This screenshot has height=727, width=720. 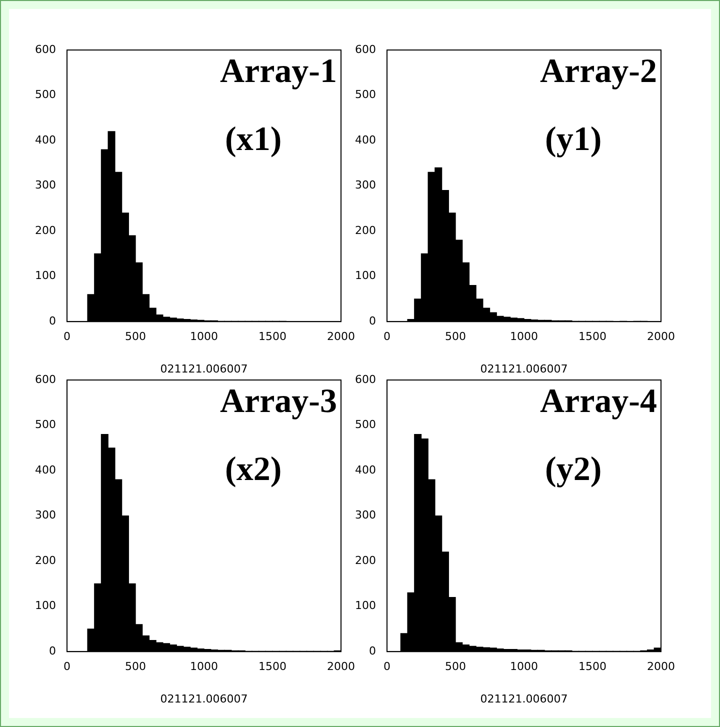 What do you see at coordinates (573, 469) in the screenshot?
I see `annotation: (y2)` at bounding box center [573, 469].